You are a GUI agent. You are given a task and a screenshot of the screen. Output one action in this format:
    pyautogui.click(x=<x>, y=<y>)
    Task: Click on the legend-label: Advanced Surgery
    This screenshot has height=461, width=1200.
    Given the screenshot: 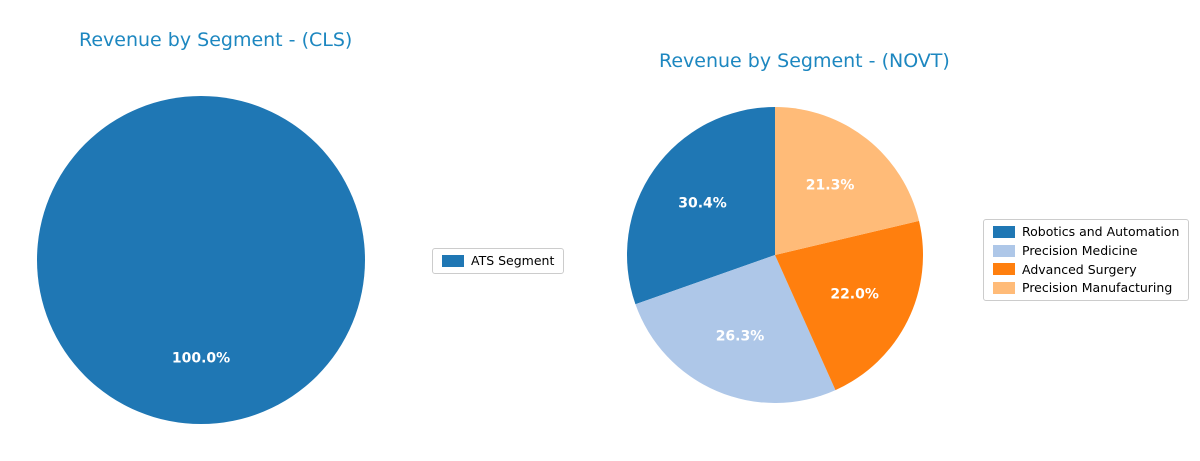 What is the action you would take?
    pyautogui.click(x=1079, y=269)
    